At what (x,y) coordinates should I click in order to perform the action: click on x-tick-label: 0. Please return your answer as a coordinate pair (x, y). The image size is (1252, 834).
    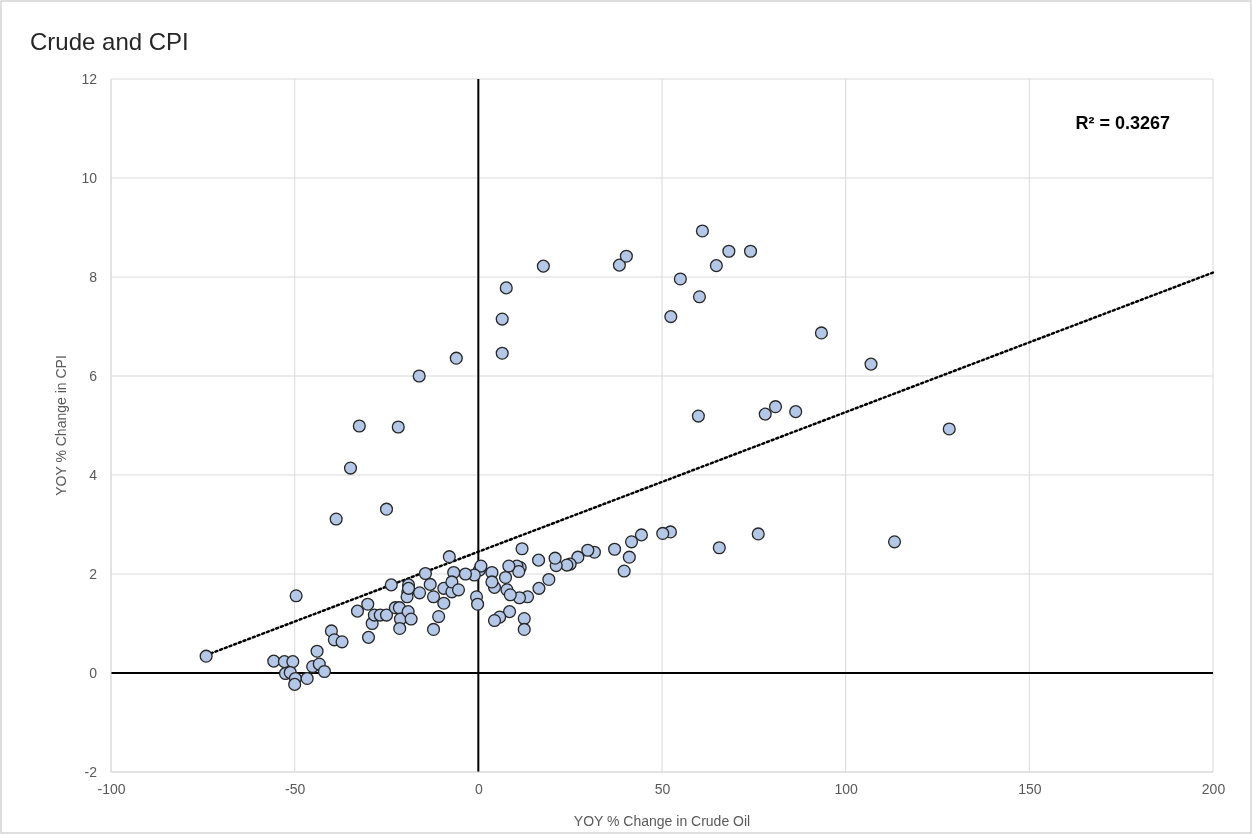
    Looking at the image, I should click on (478, 788).